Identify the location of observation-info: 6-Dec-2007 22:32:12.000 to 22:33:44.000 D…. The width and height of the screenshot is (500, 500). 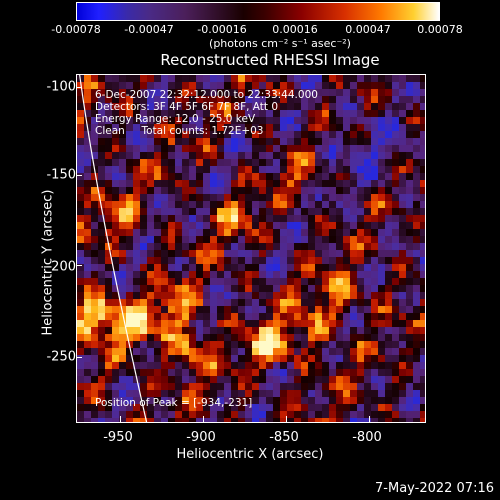
(206, 113).